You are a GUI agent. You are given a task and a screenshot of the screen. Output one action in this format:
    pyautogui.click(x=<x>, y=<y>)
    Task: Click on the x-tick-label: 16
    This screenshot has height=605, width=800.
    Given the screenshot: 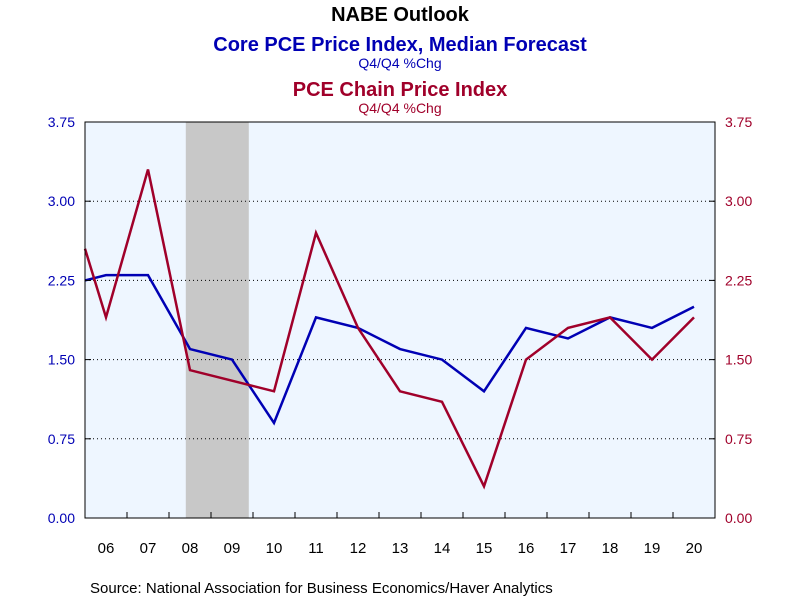 What is the action you would take?
    pyautogui.click(x=526, y=548)
    